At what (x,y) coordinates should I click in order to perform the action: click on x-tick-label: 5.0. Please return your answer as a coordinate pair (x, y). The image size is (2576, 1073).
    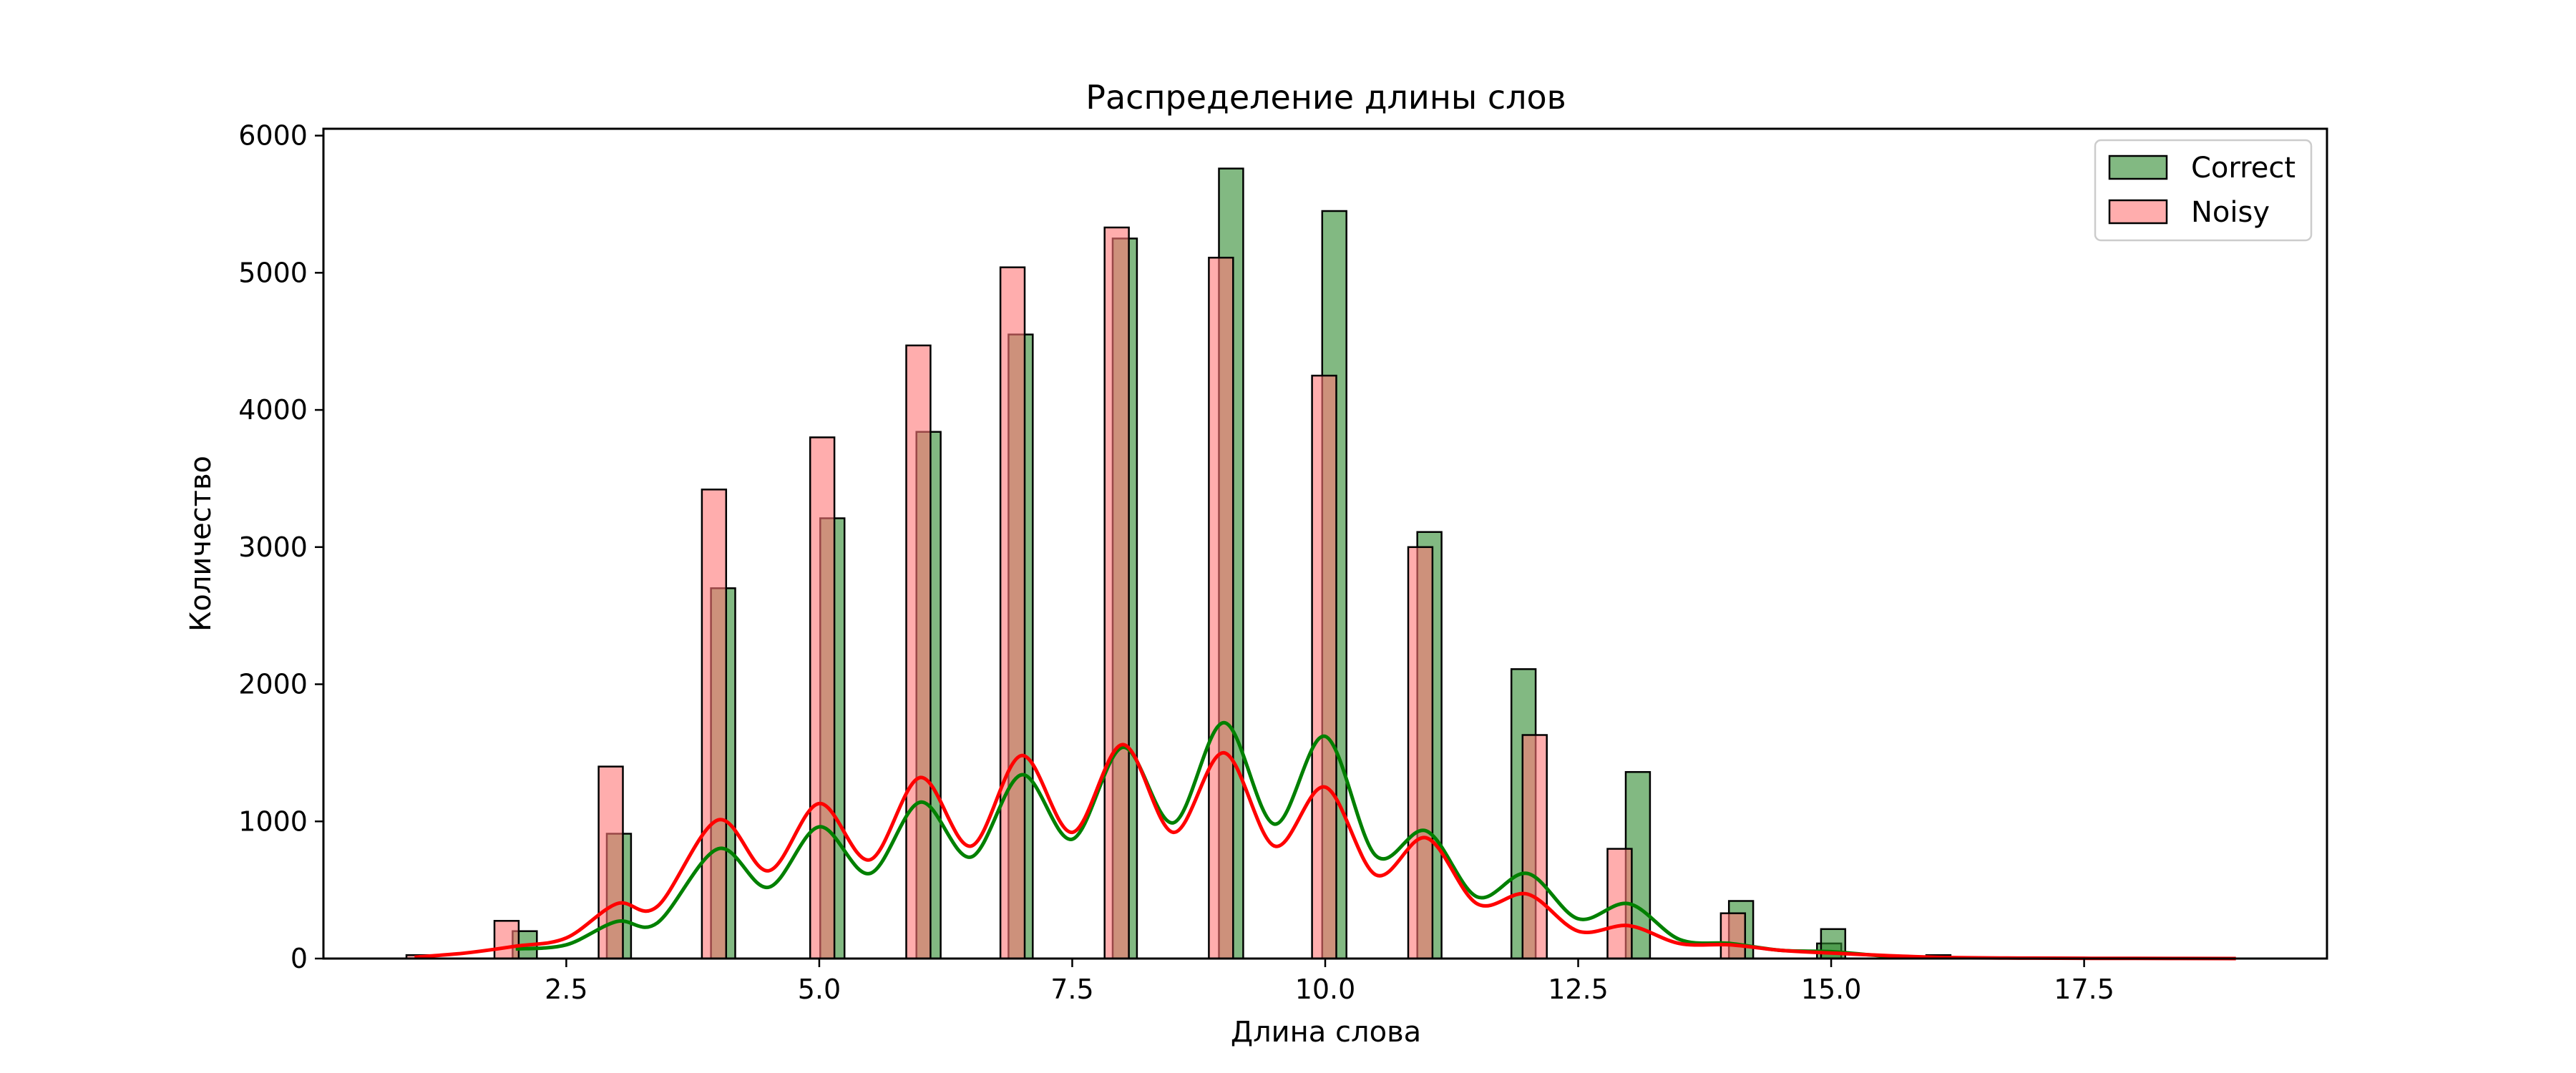
    Looking at the image, I should click on (819, 990).